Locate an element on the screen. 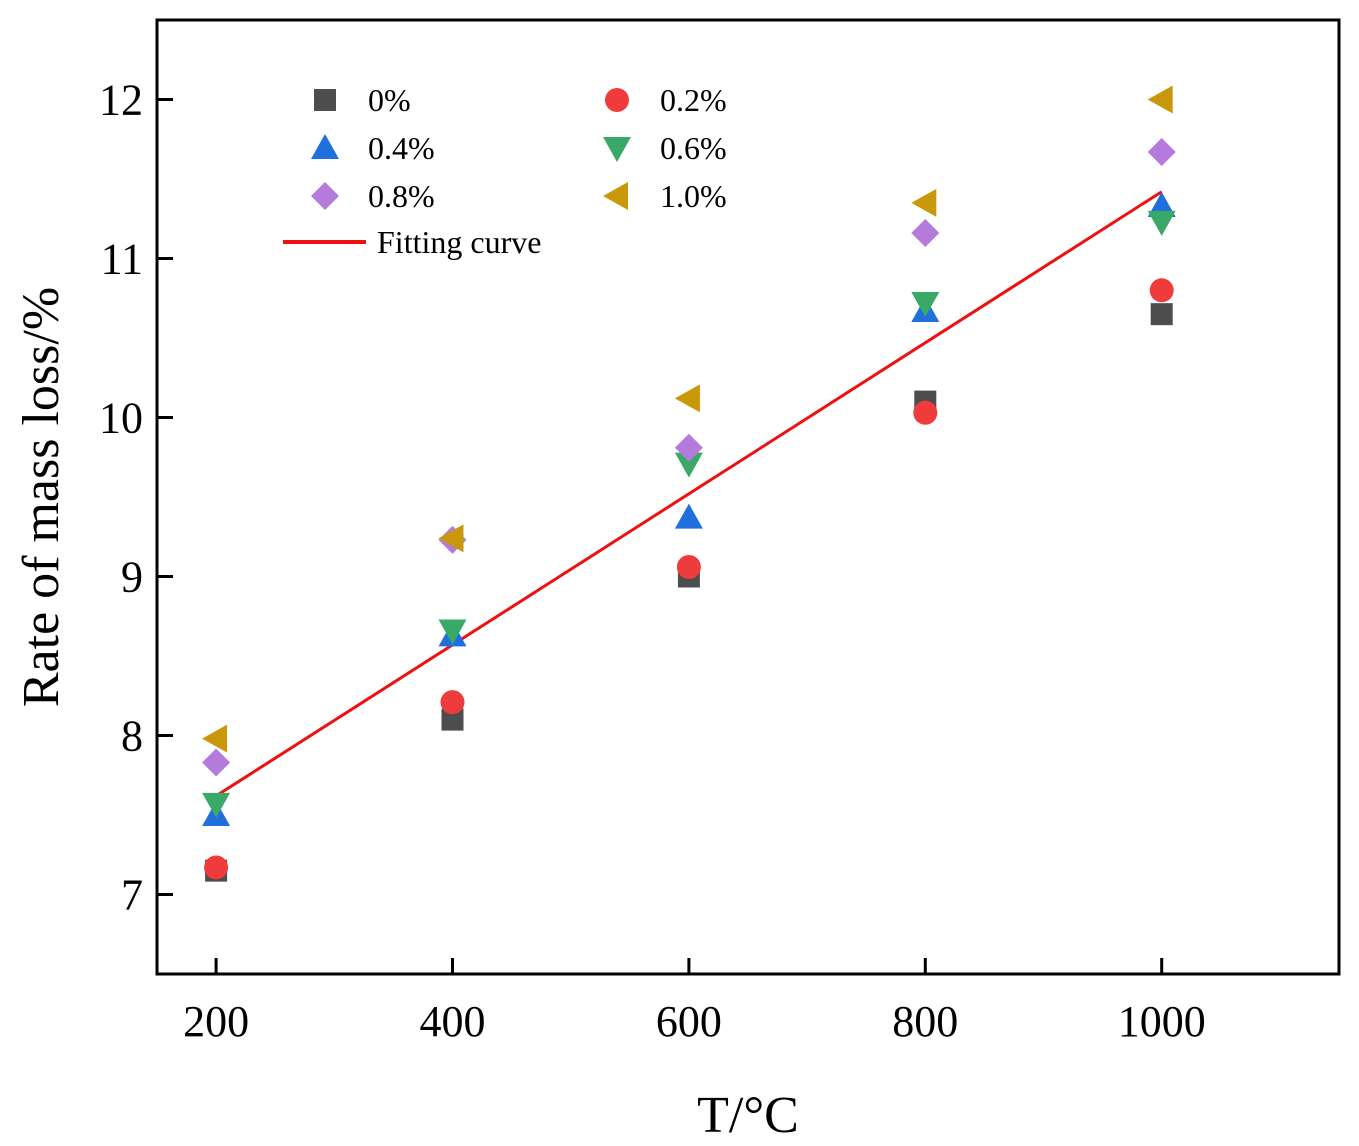 This screenshot has height=1146, width=1359. y-tick-label: 7 is located at coordinates (132, 895).